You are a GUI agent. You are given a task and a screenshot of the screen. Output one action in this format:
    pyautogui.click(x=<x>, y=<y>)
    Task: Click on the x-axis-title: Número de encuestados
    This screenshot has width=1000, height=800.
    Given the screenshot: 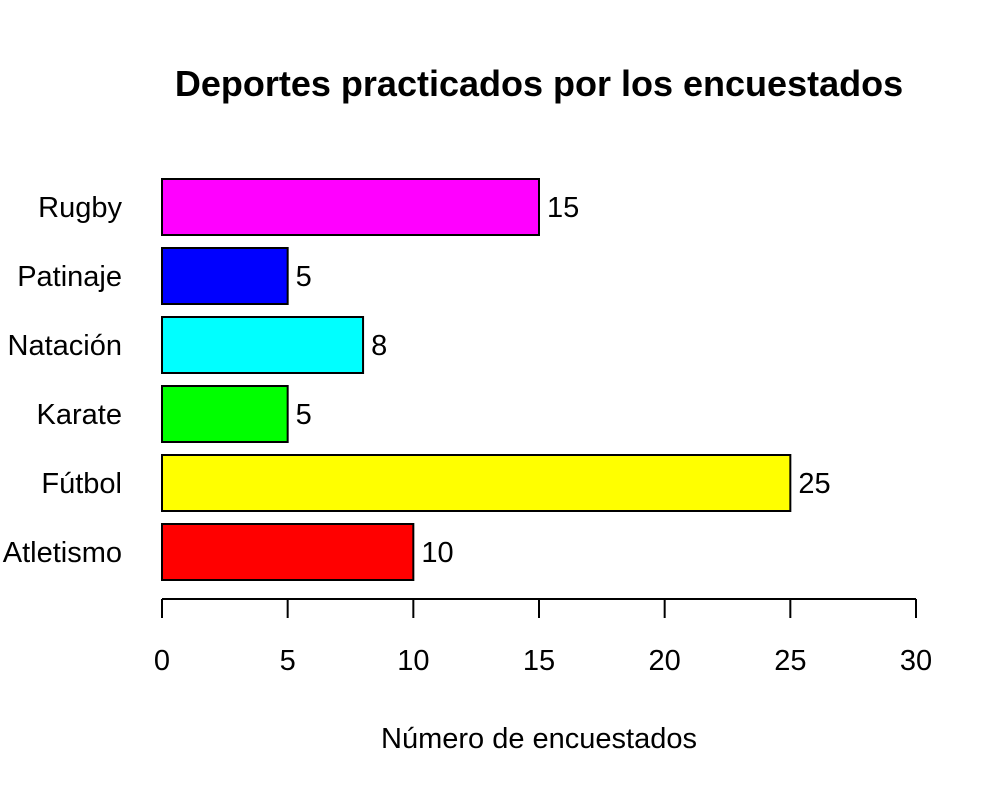 What is the action you would take?
    pyautogui.click(x=539, y=739)
    